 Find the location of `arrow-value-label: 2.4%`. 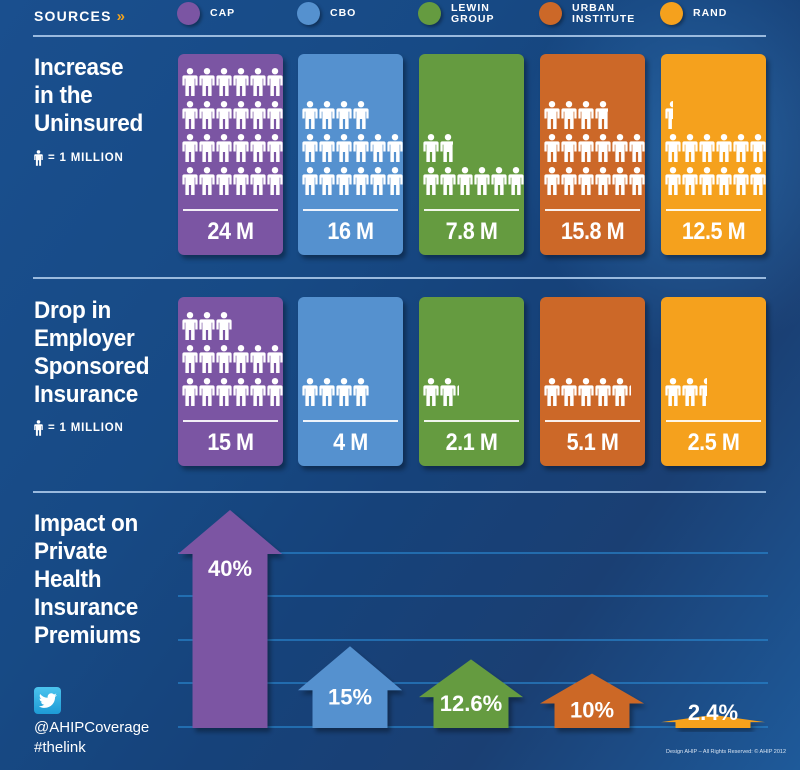

arrow-value-label: 2.4% is located at coordinates (713, 712).